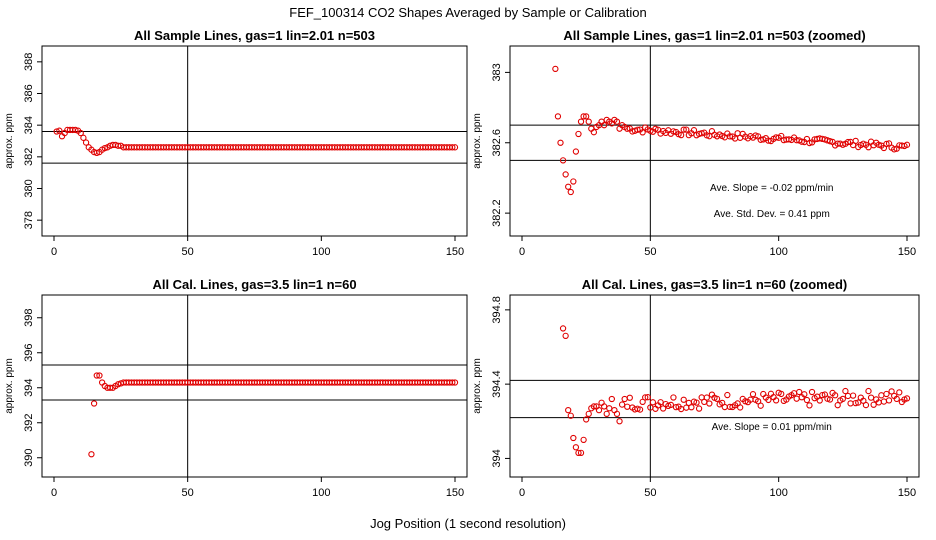  I want to click on panel-1-ytick-label: 380, so click(29, 188).